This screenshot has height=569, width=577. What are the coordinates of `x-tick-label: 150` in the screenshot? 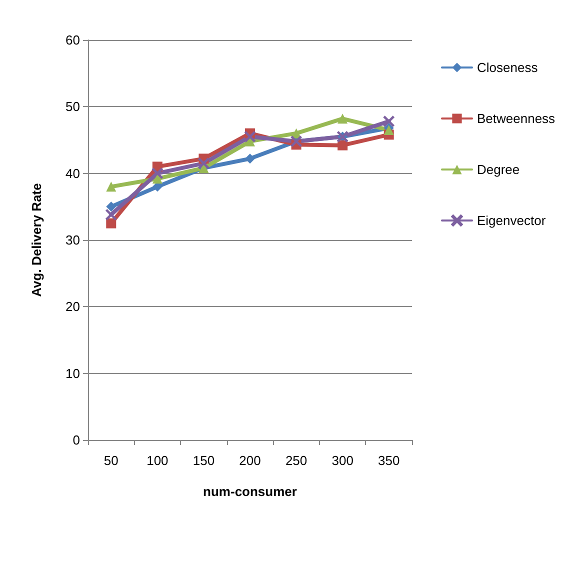 It's located at (203, 460).